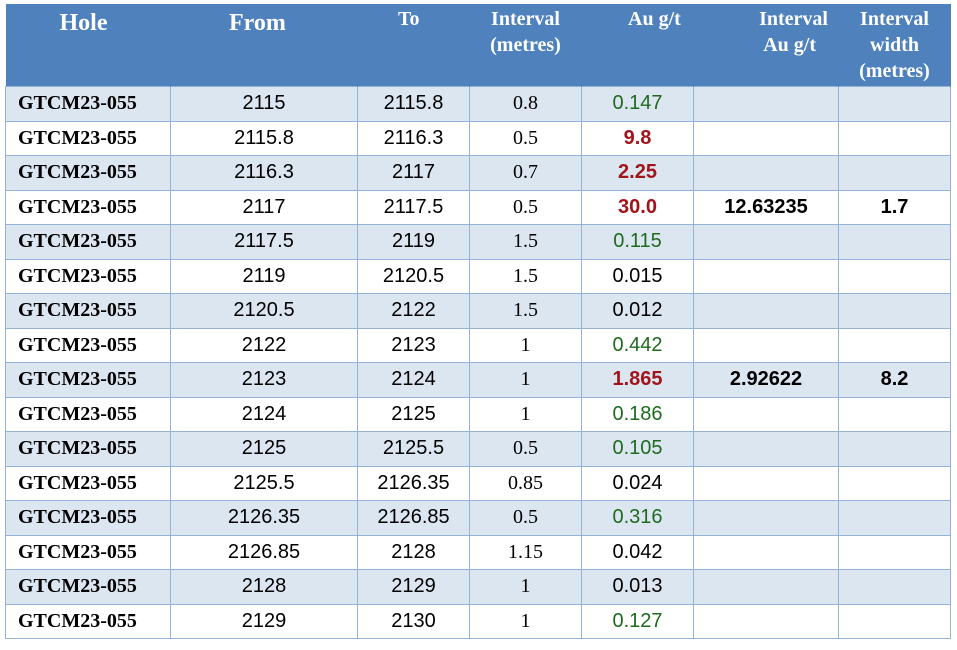 The height and width of the screenshot is (650, 957). What do you see at coordinates (637, 380) in the screenshot?
I see `cell-au: 1.865` at bounding box center [637, 380].